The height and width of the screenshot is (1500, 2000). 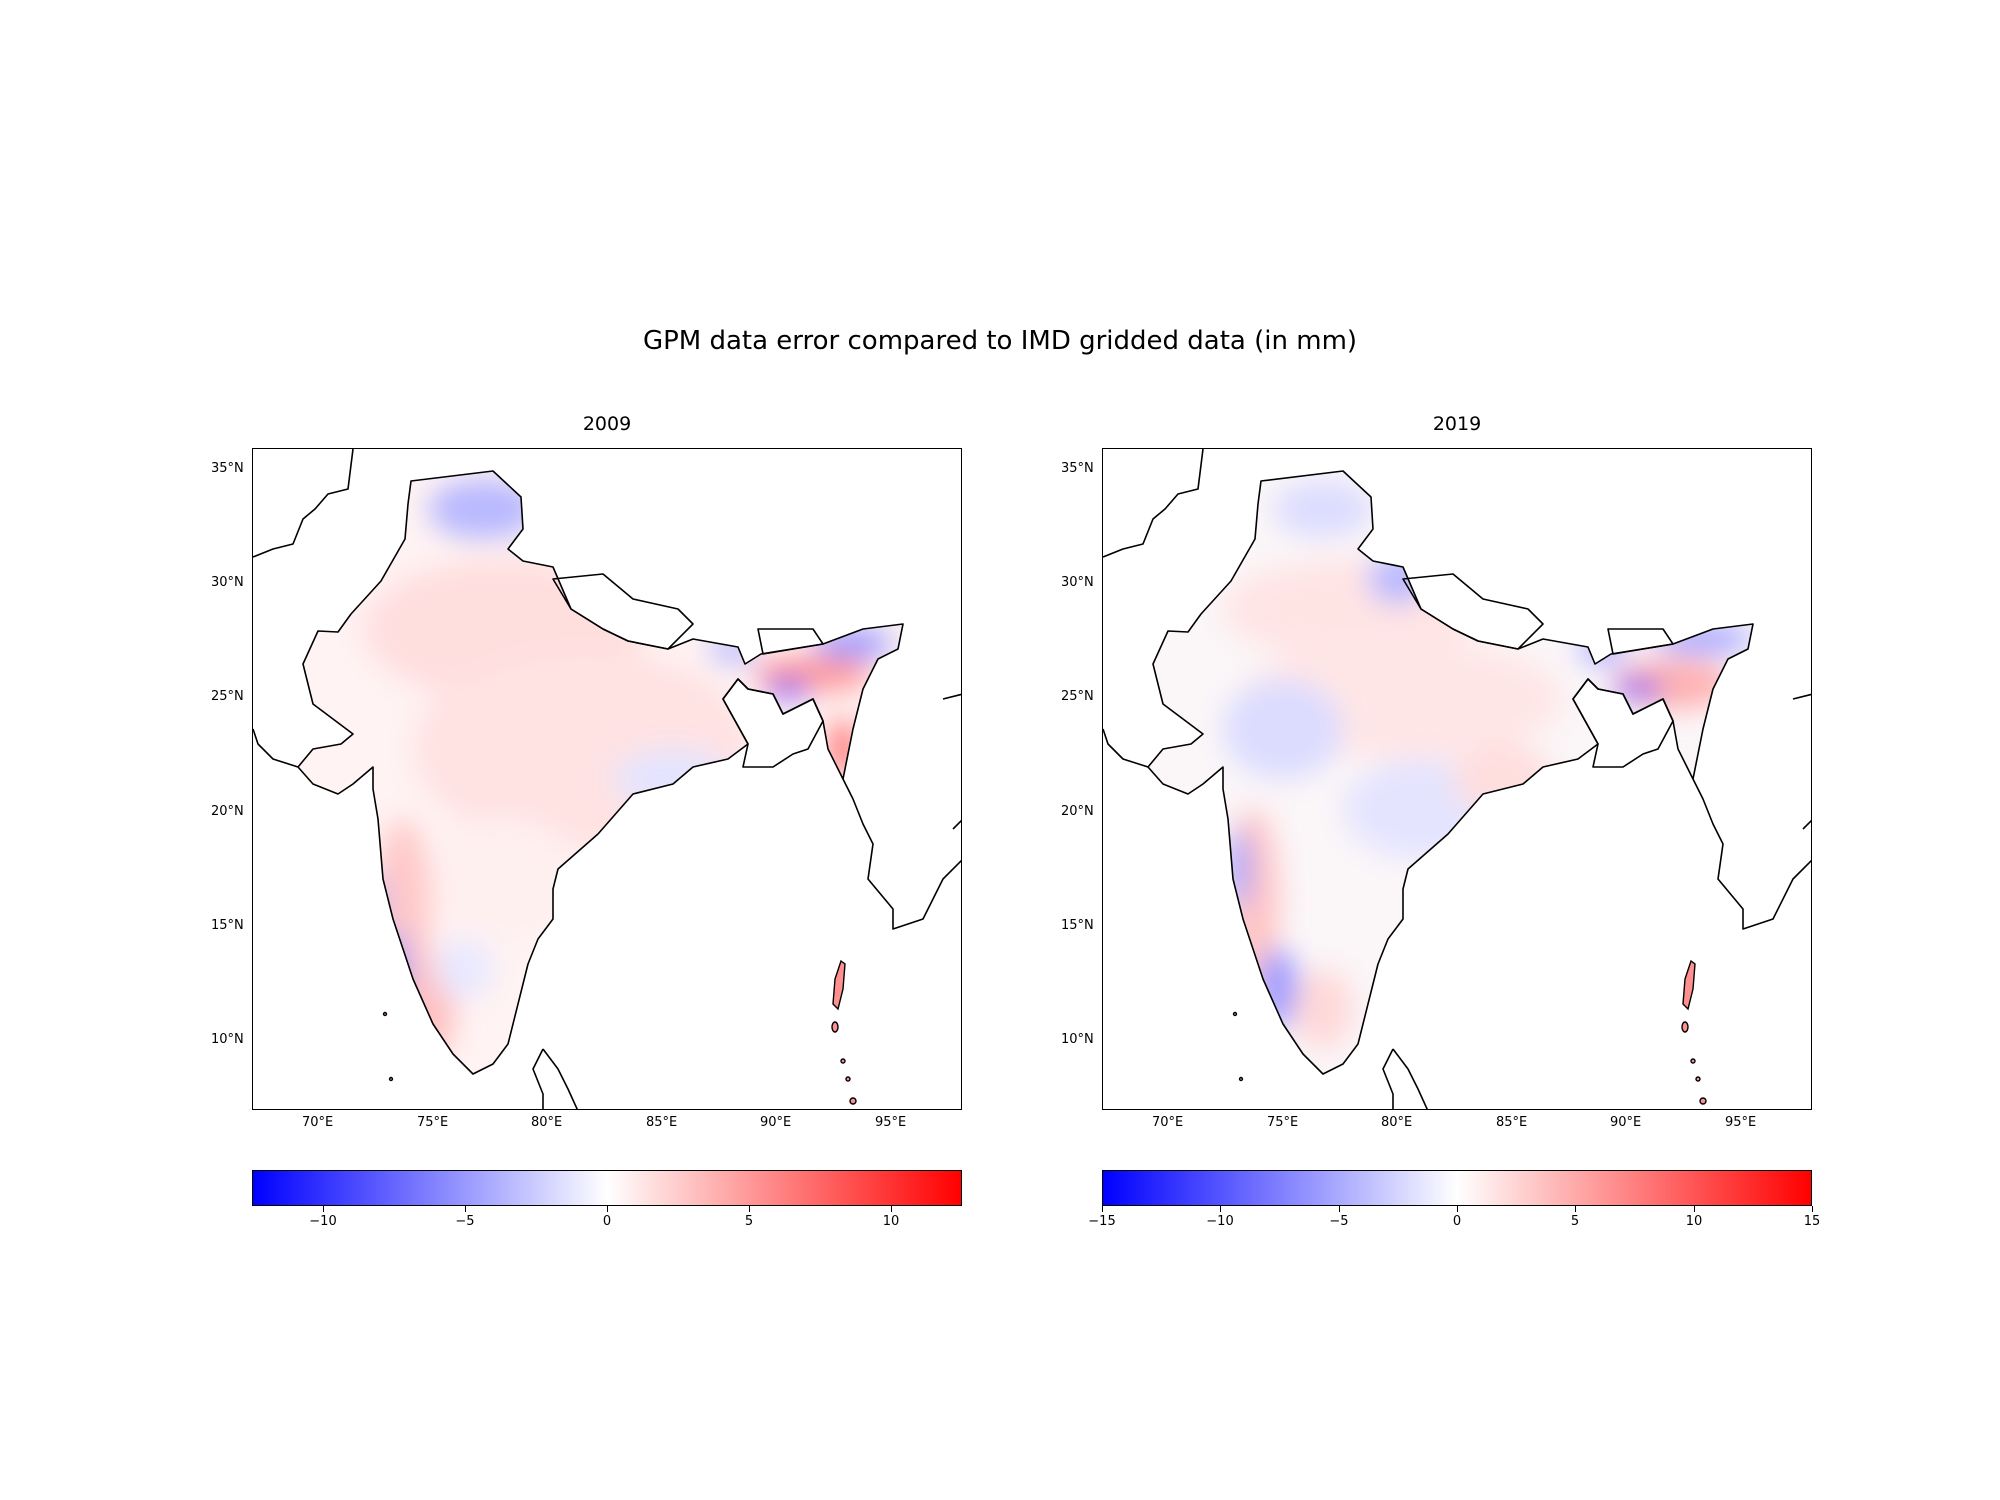 I want to click on lon-tick-75-2009: 75°E, so click(x=433, y=1122).